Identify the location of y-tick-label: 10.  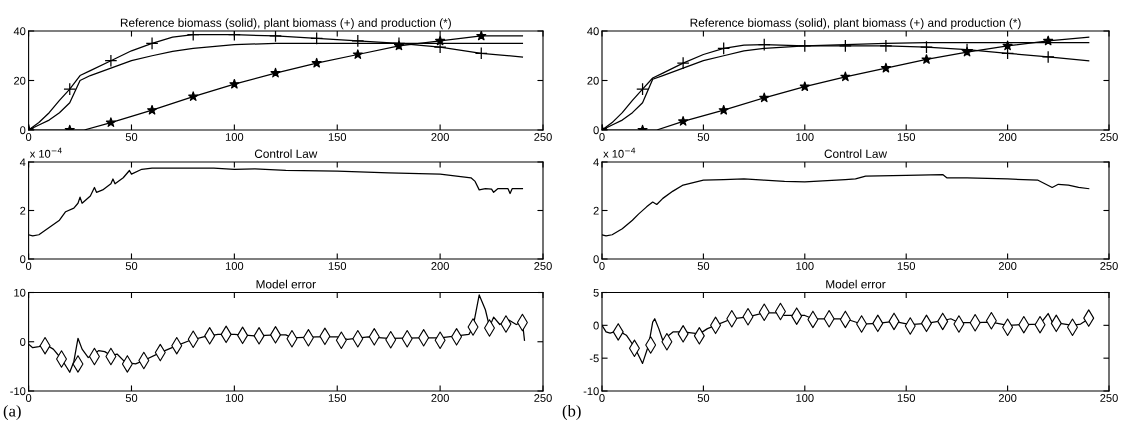
(20, 292).